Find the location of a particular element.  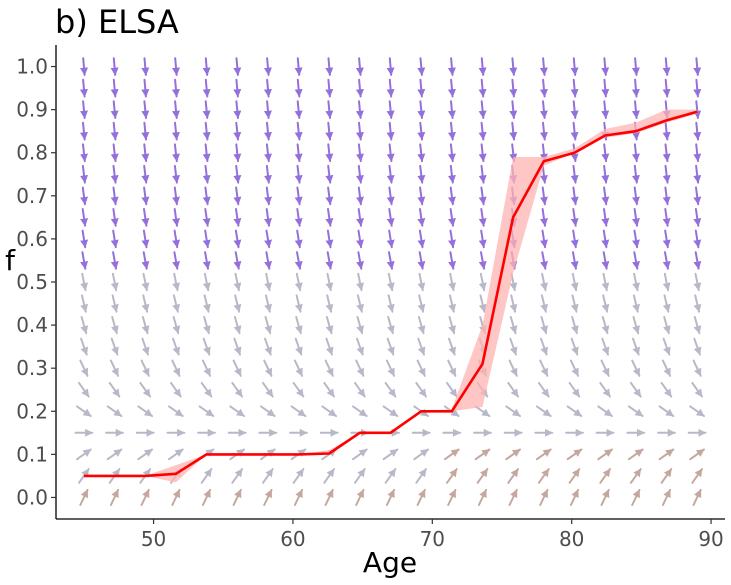

y-tick-label: 0.9 is located at coordinates (32, 110).